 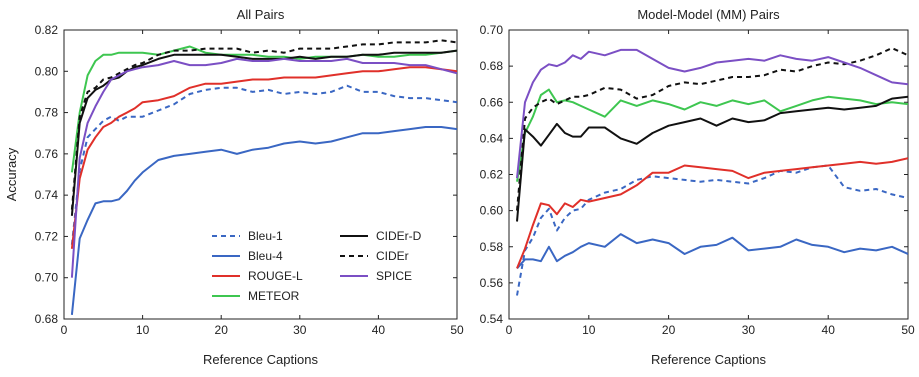 I want to click on y-tick-label: 0.72, so click(x=47, y=236).